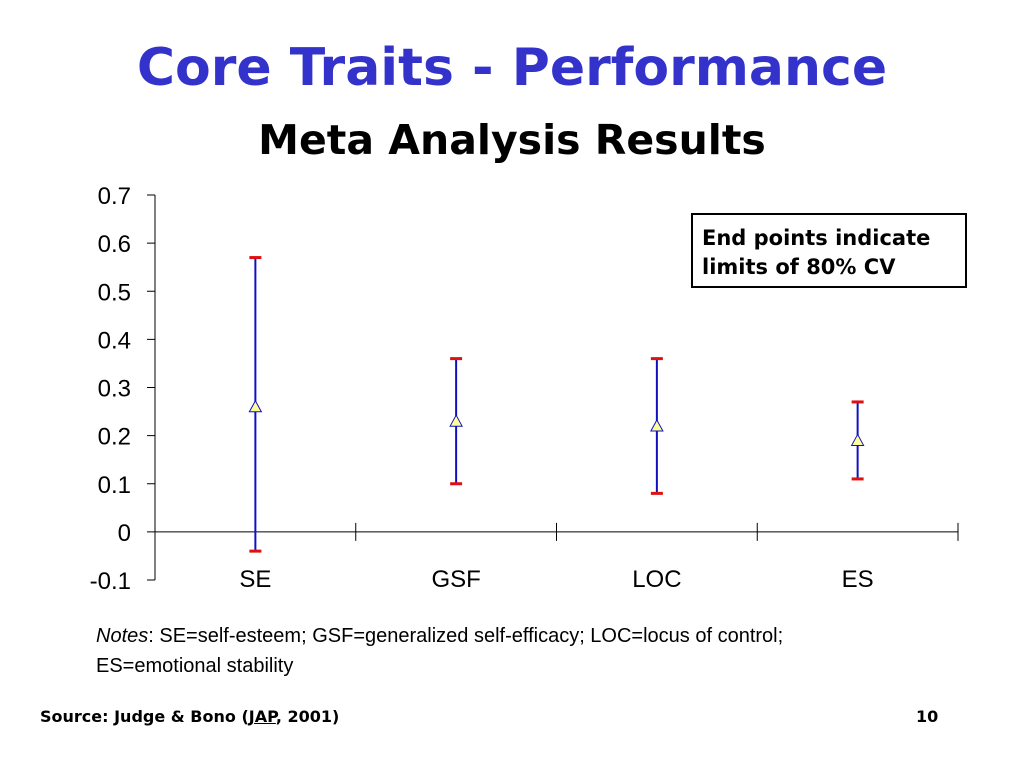 The height and width of the screenshot is (768, 1024). I want to click on x-category-label: SE, so click(255, 579).